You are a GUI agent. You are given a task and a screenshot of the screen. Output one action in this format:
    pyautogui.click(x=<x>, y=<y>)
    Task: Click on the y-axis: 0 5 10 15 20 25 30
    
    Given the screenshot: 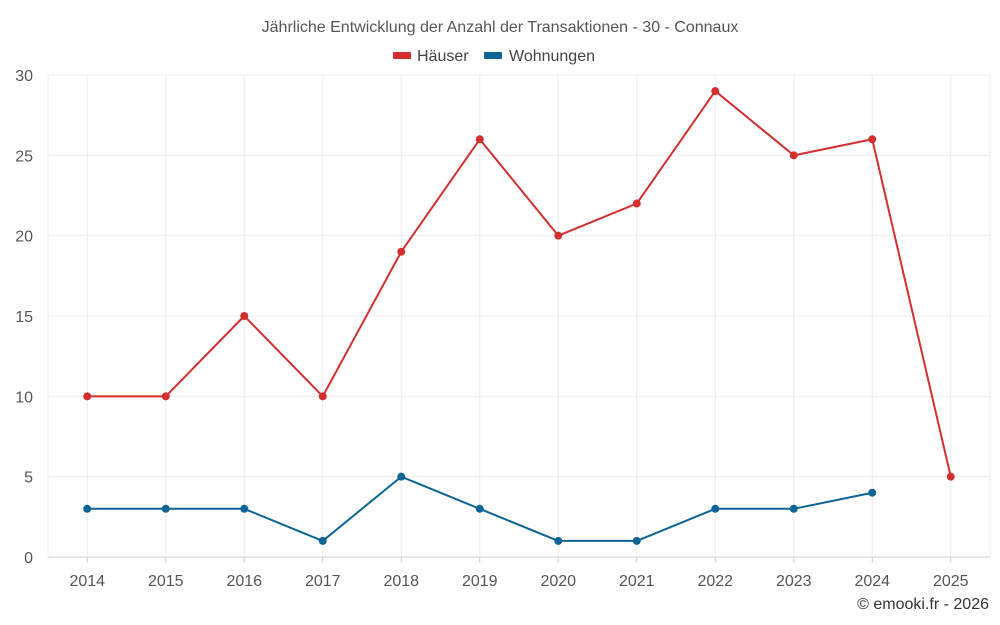 What is the action you would take?
    pyautogui.click(x=24, y=317)
    